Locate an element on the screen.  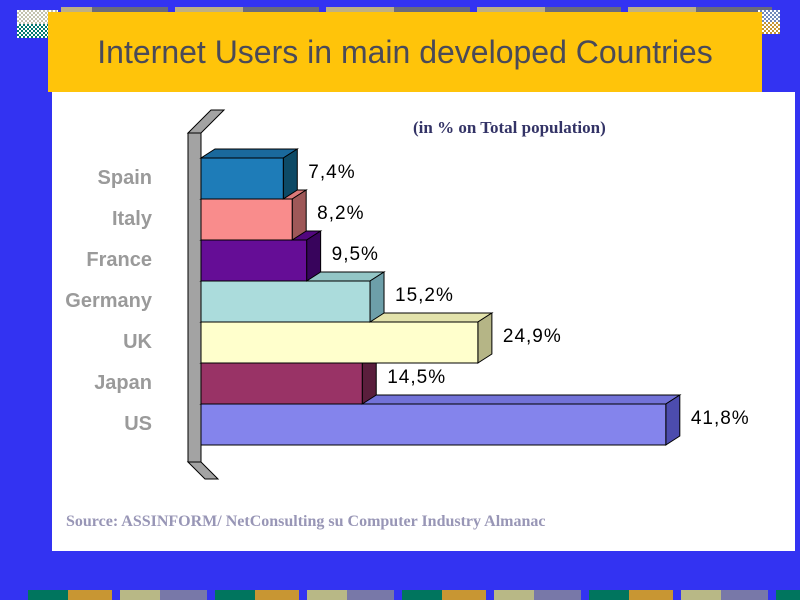
category-label-uk: UK is located at coordinates (137, 342).